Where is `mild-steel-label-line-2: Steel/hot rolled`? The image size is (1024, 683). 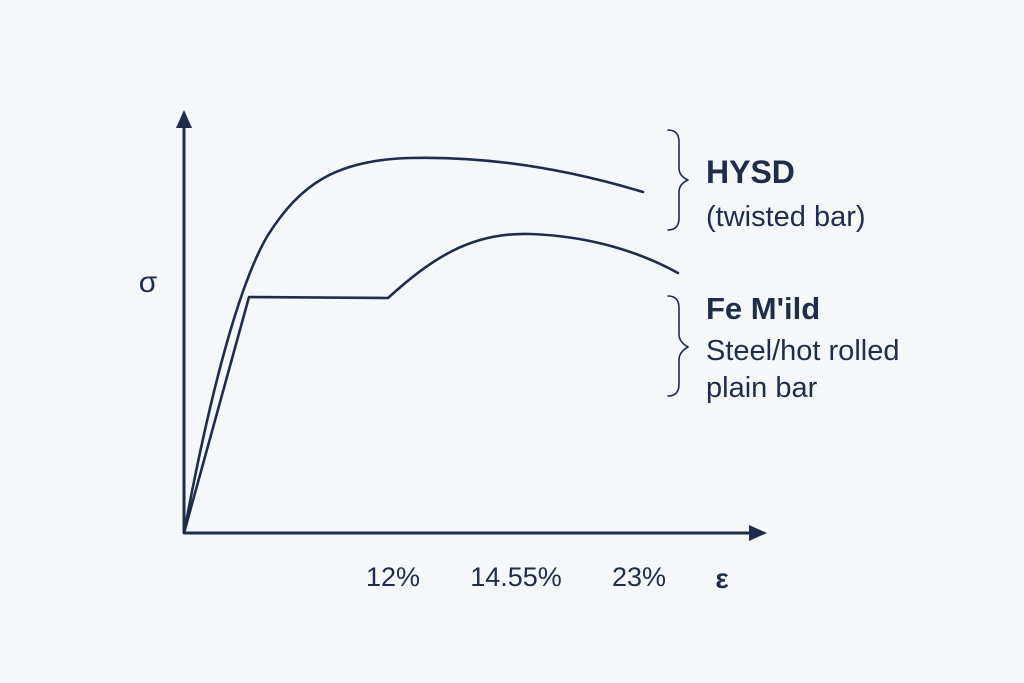
mild-steel-label-line-2: Steel/hot rolled is located at coordinates (802, 351).